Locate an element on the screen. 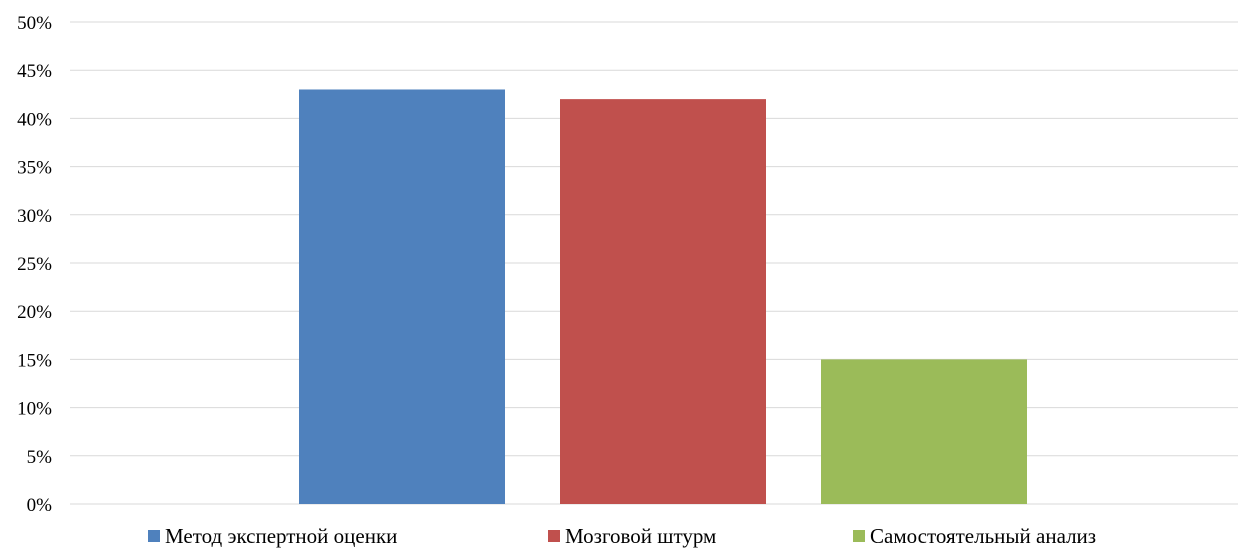 The width and height of the screenshot is (1240, 548). y-tick-label: 5% is located at coordinates (40, 457).